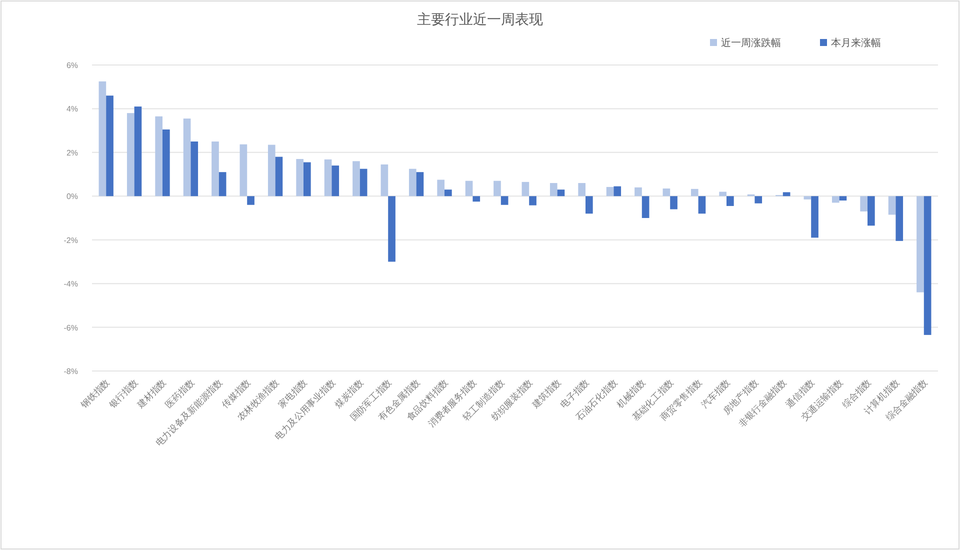 The height and width of the screenshot is (550, 960). Describe the element at coordinates (72, 153) in the screenshot. I see `y-tick-label: 2%` at that location.